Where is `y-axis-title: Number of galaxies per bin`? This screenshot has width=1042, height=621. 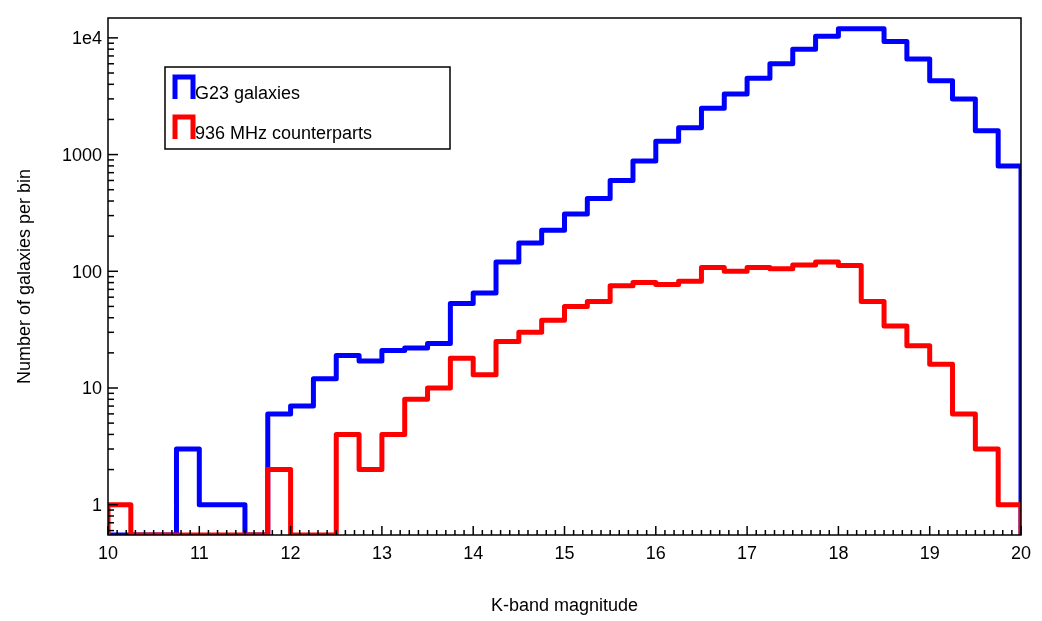 y-axis-title: Number of galaxies per bin is located at coordinates (24, 276).